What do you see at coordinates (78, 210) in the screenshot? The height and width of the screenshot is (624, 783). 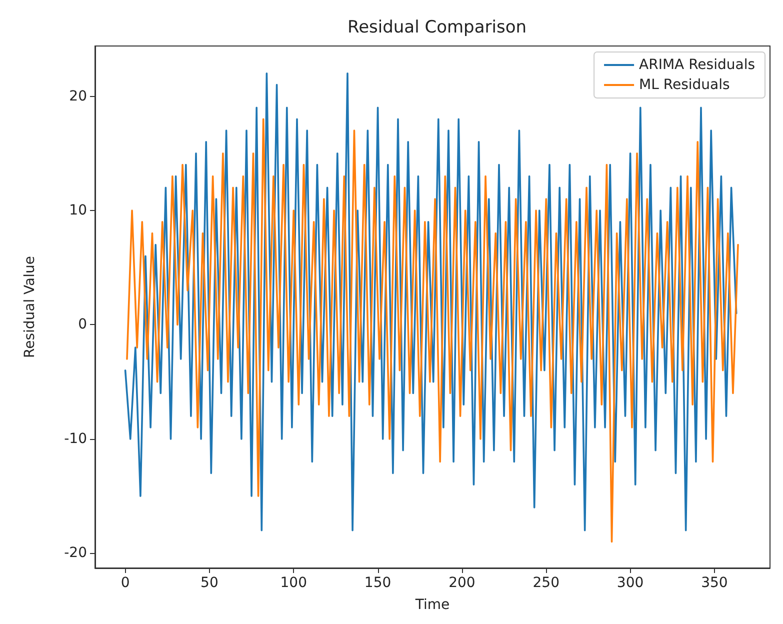 I see `y-tick-label: 10` at bounding box center [78, 210].